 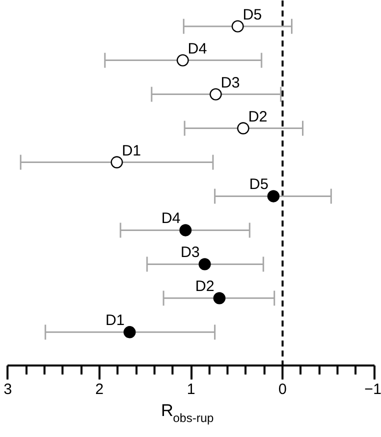 What do you see at coordinates (99, 389) in the screenshot?
I see `x-tick-label: 2` at bounding box center [99, 389].